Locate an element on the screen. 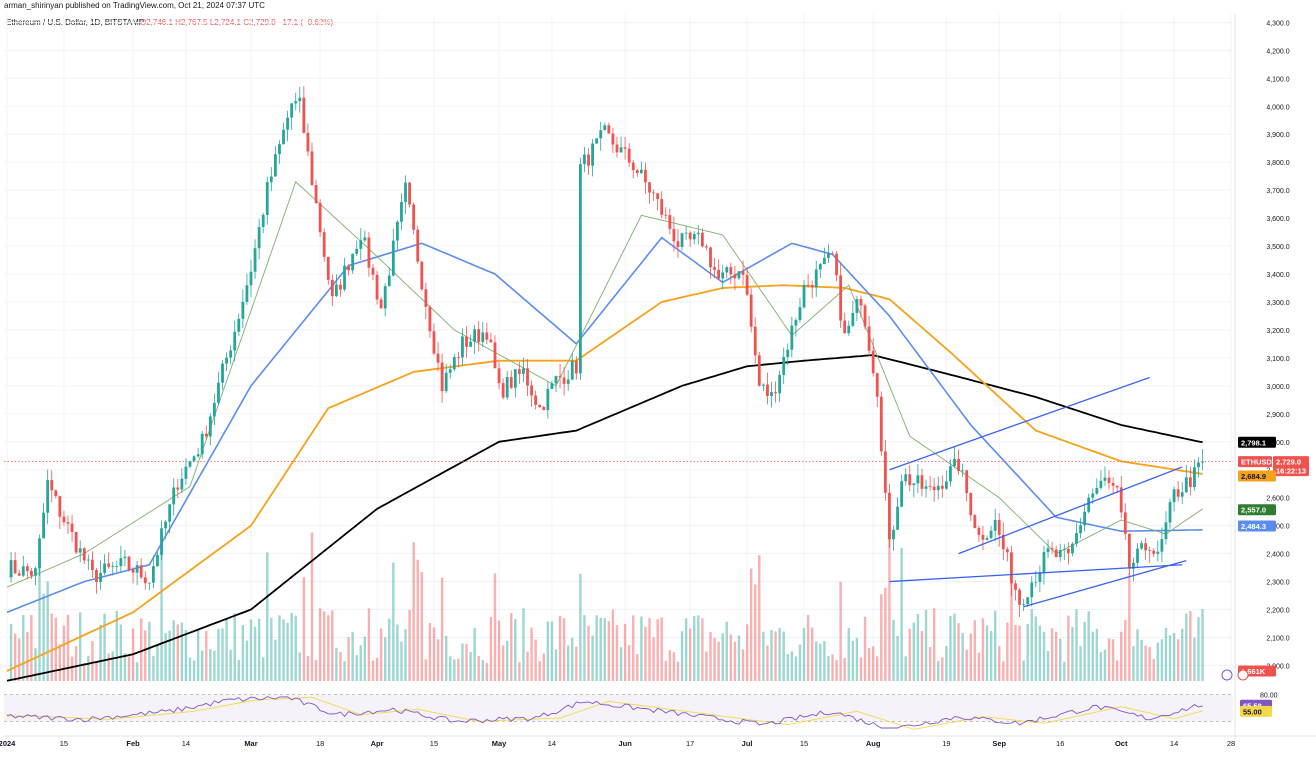  time-tick-label: Mar is located at coordinates (250, 743).